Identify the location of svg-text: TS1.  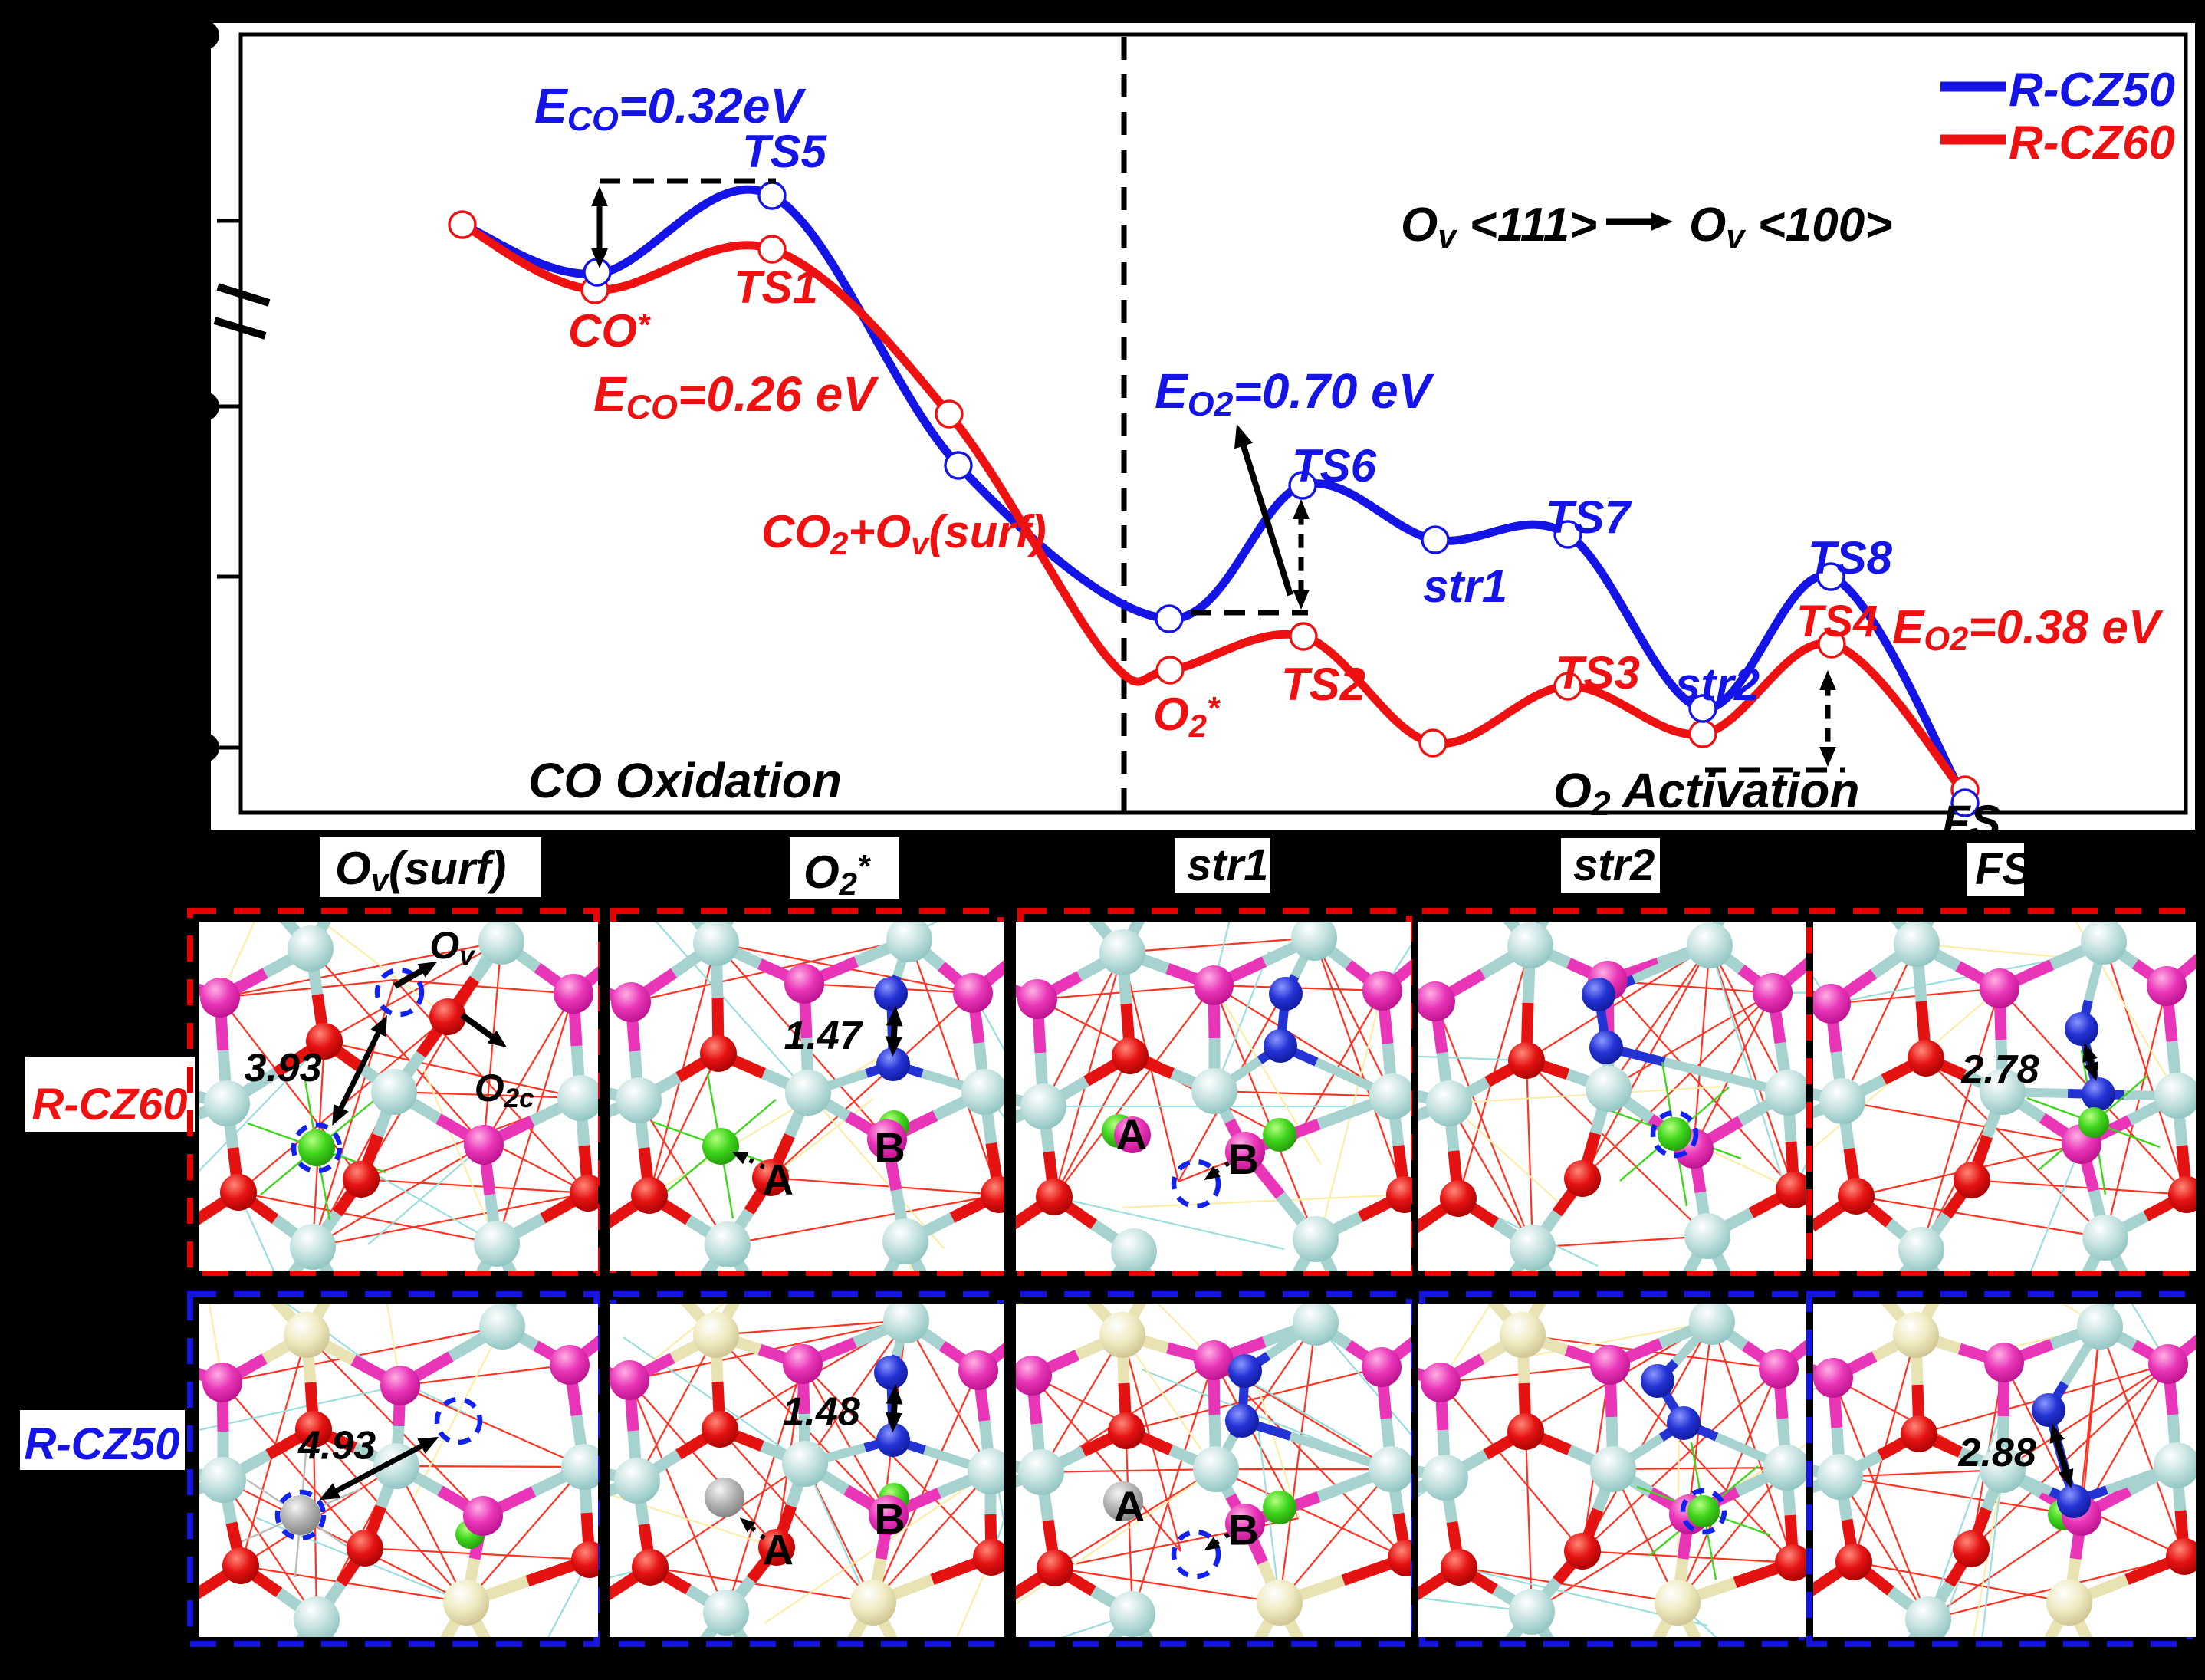
(776, 287).